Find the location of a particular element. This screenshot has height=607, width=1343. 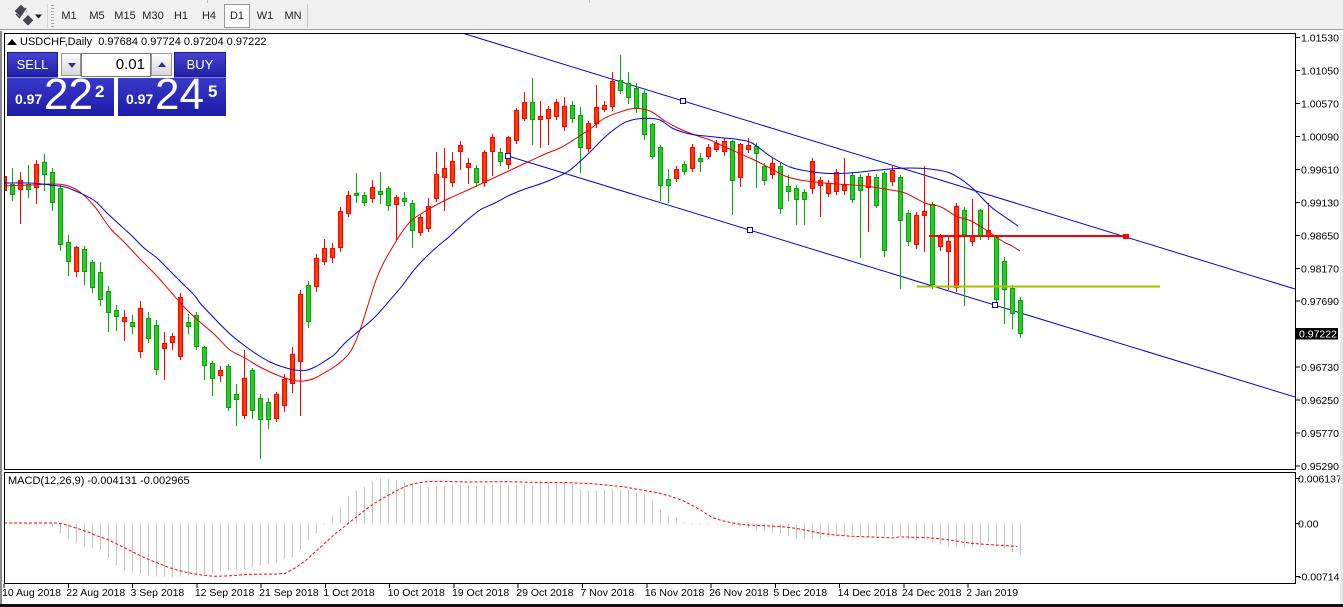

svg-text: 0.98170 is located at coordinates (1320, 269).